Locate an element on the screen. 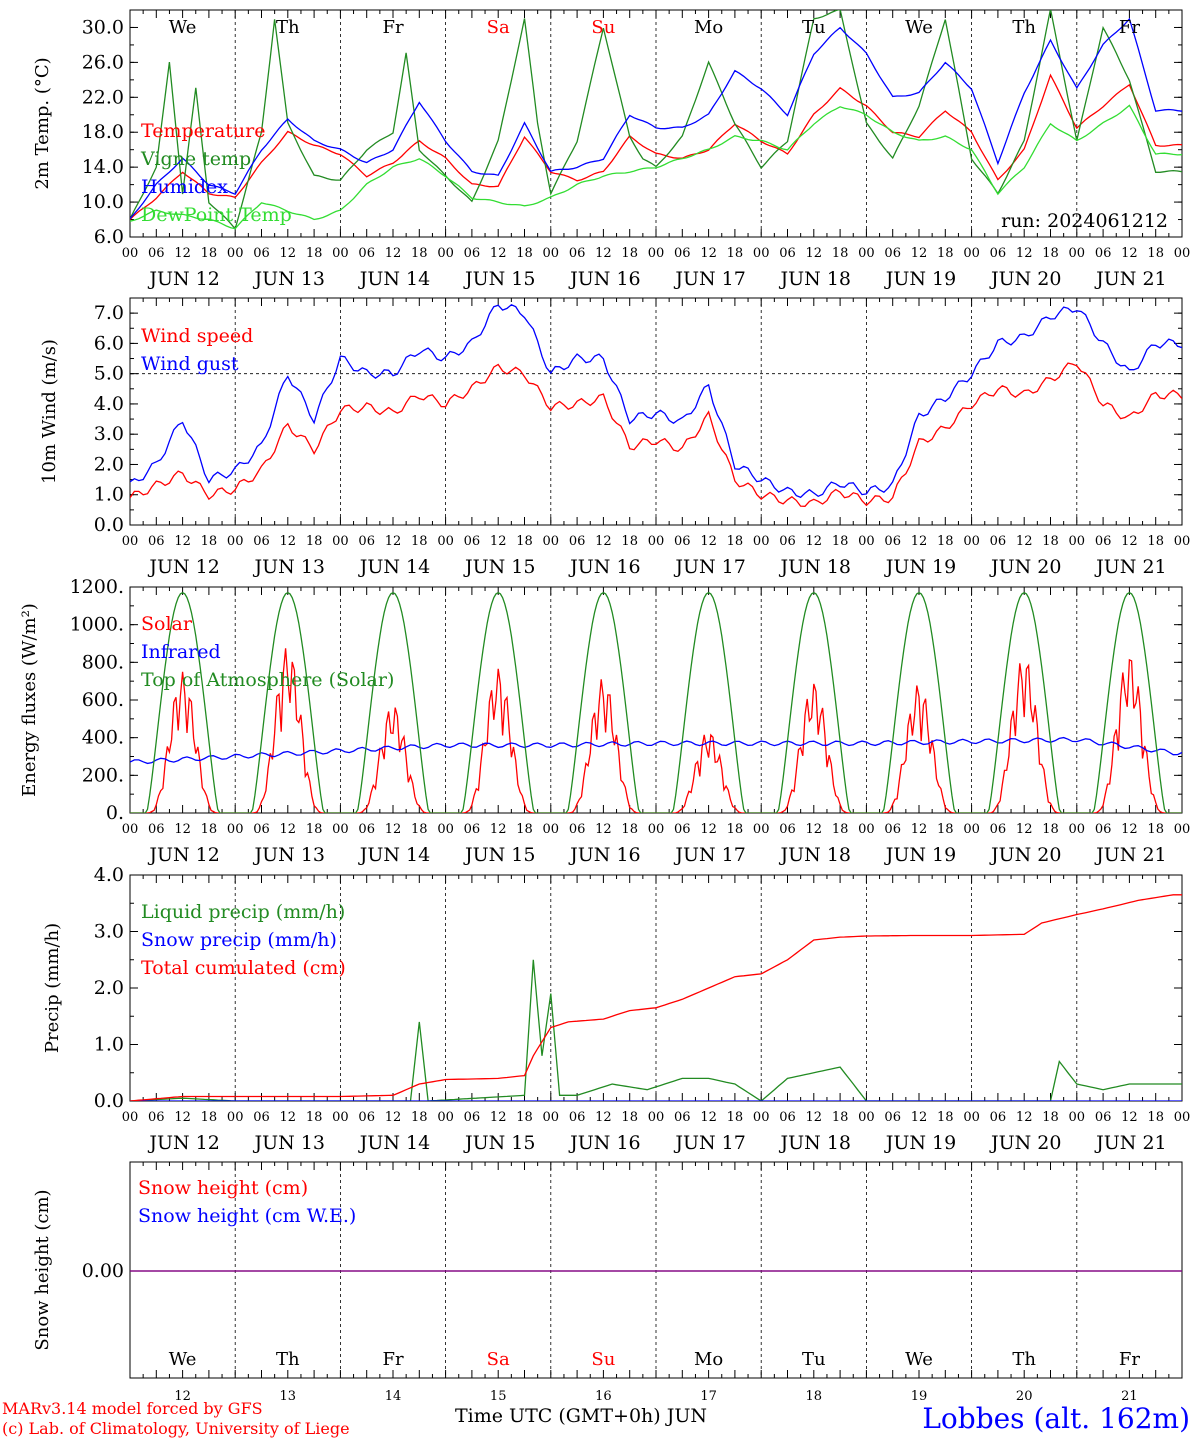 The height and width of the screenshot is (1440, 1194). weekday-label: Fr is located at coordinates (392, 27).